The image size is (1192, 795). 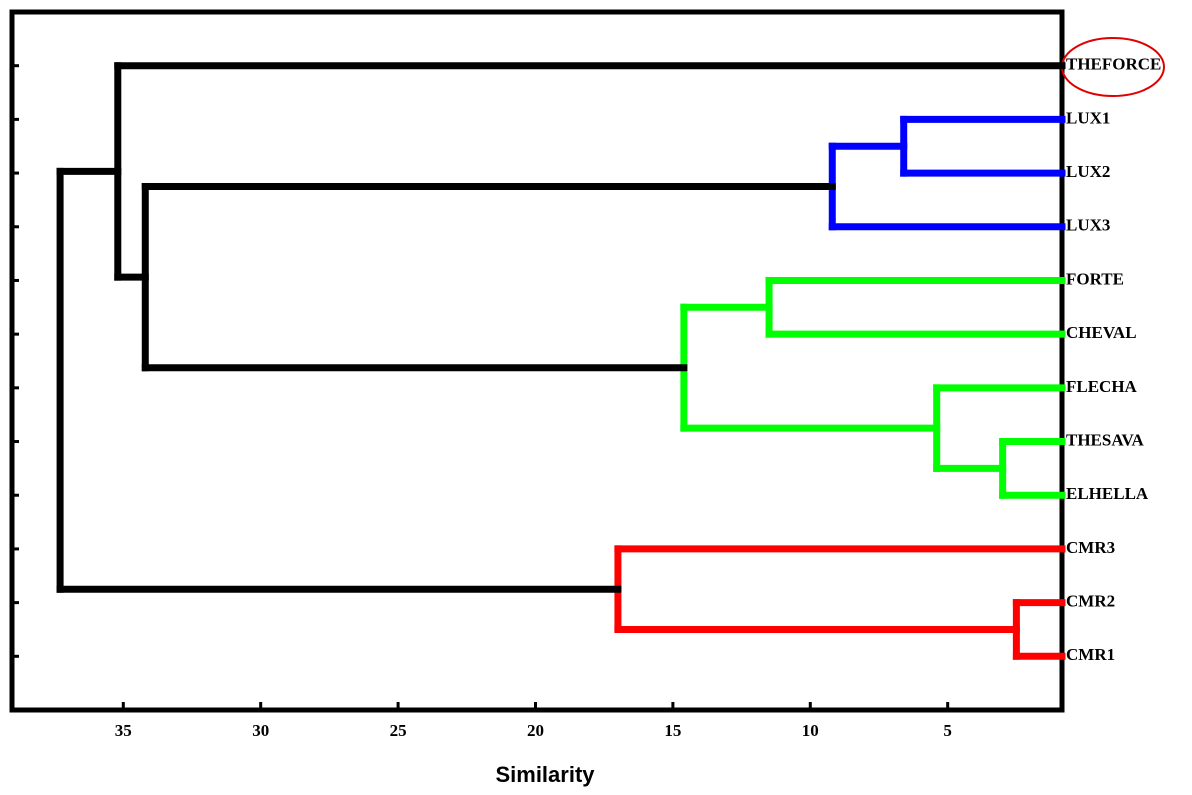 I want to click on x-tick-label: 5, so click(x=947, y=730).